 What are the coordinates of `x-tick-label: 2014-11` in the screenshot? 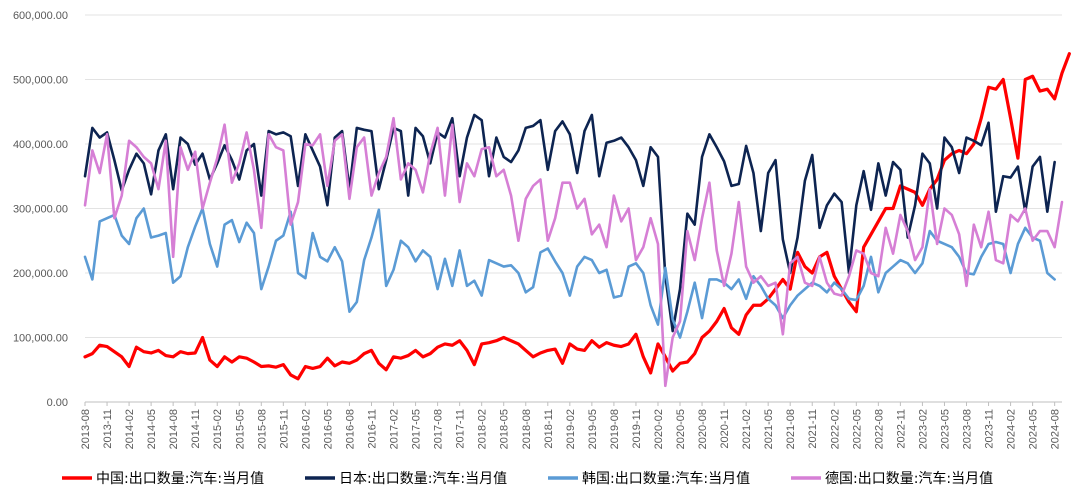 It's located at (196, 429).